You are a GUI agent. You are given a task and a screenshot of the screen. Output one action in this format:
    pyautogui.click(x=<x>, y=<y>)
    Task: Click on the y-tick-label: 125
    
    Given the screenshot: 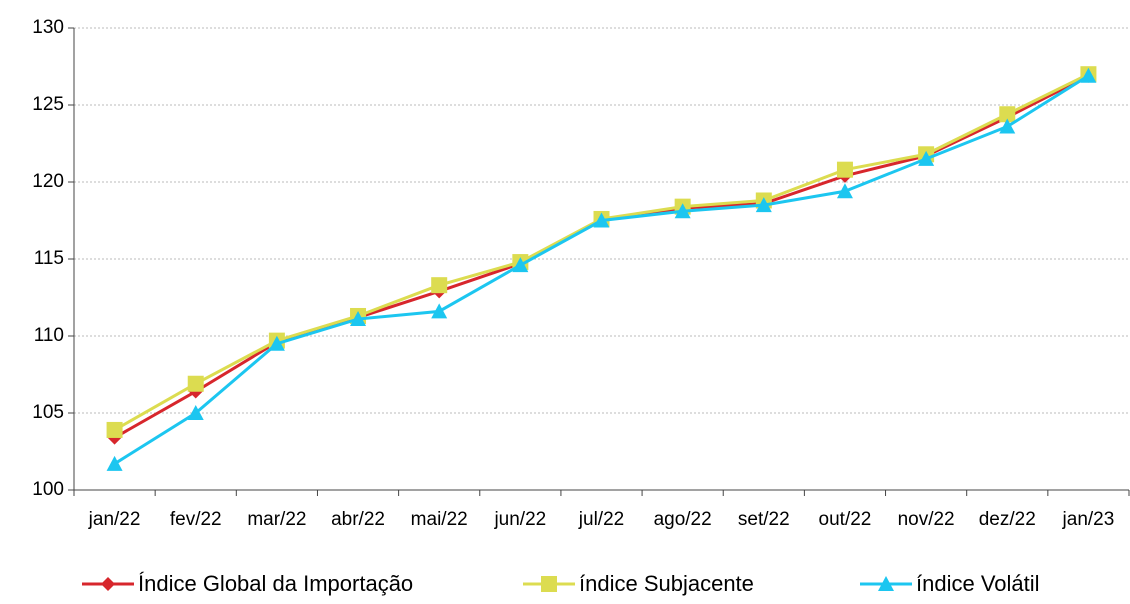 What is the action you would take?
    pyautogui.click(x=48, y=104)
    